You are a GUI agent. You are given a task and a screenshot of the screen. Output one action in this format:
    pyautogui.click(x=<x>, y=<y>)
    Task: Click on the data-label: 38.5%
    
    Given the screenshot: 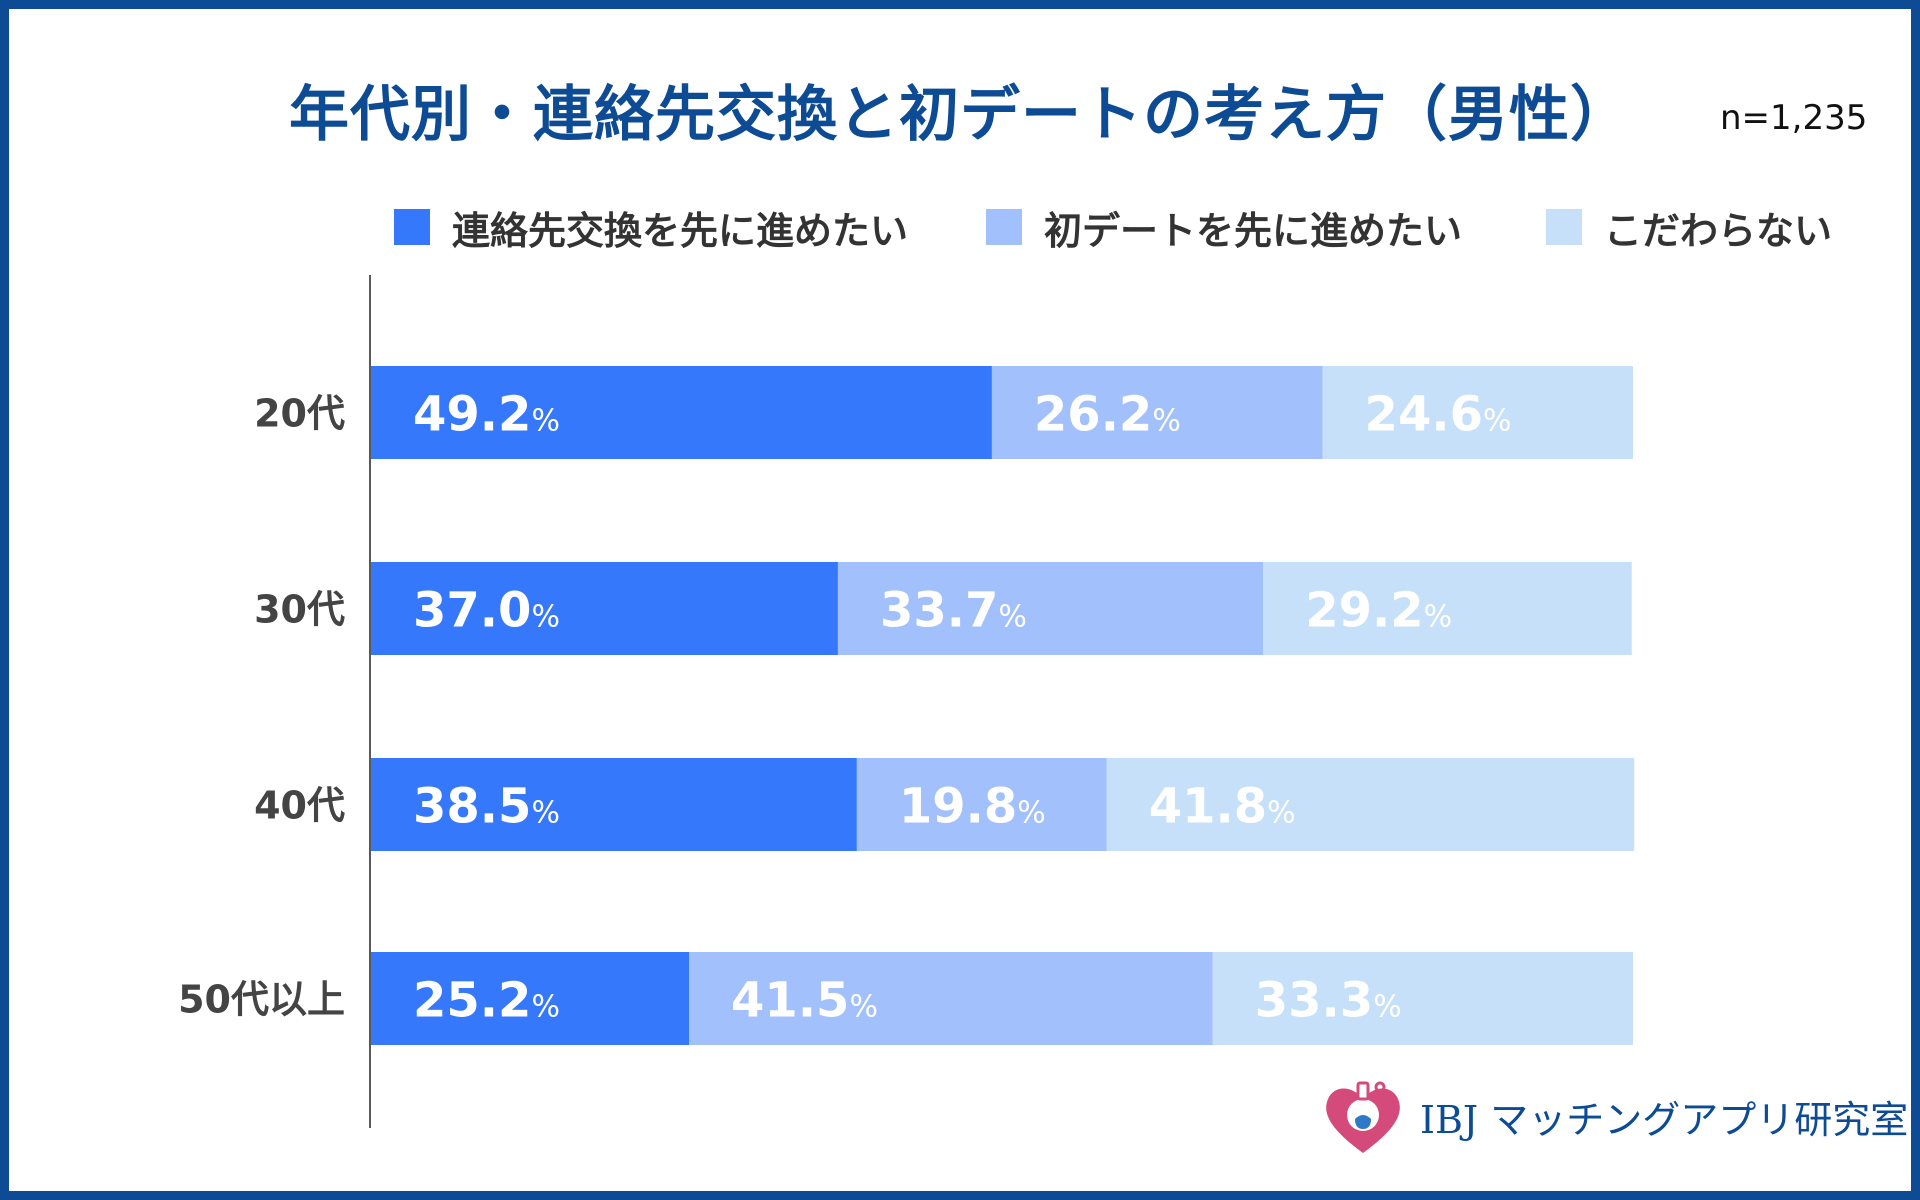 What is the action you would take?
    pyautogui.click(x=486, y=807)
    